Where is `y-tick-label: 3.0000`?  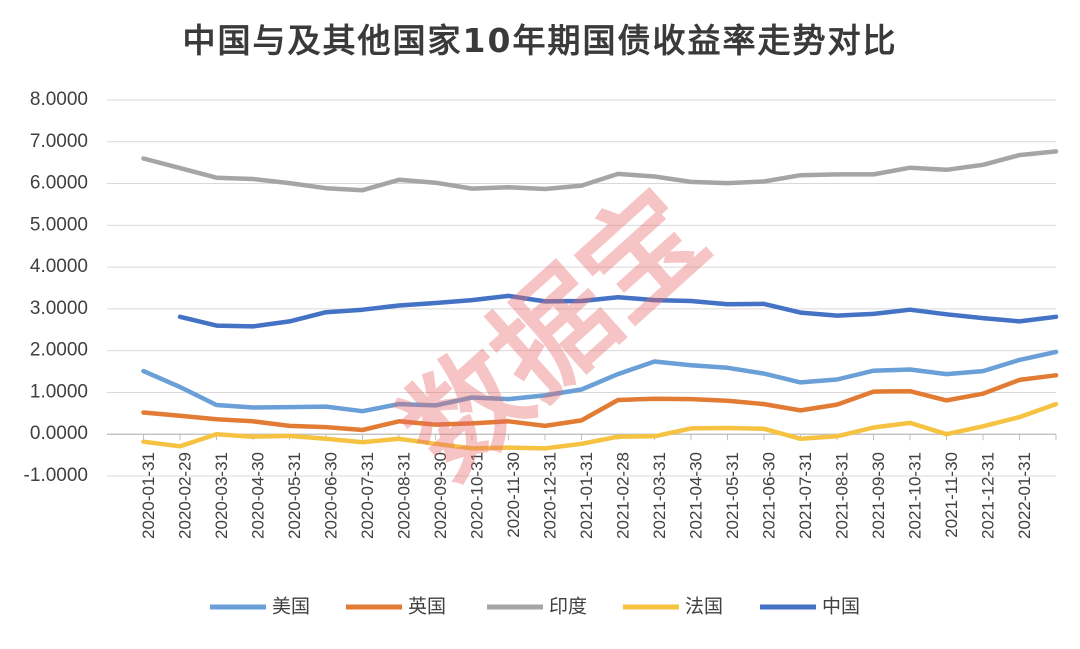
y-tick-label: 3.0000 is located at coordinates (59, 308).